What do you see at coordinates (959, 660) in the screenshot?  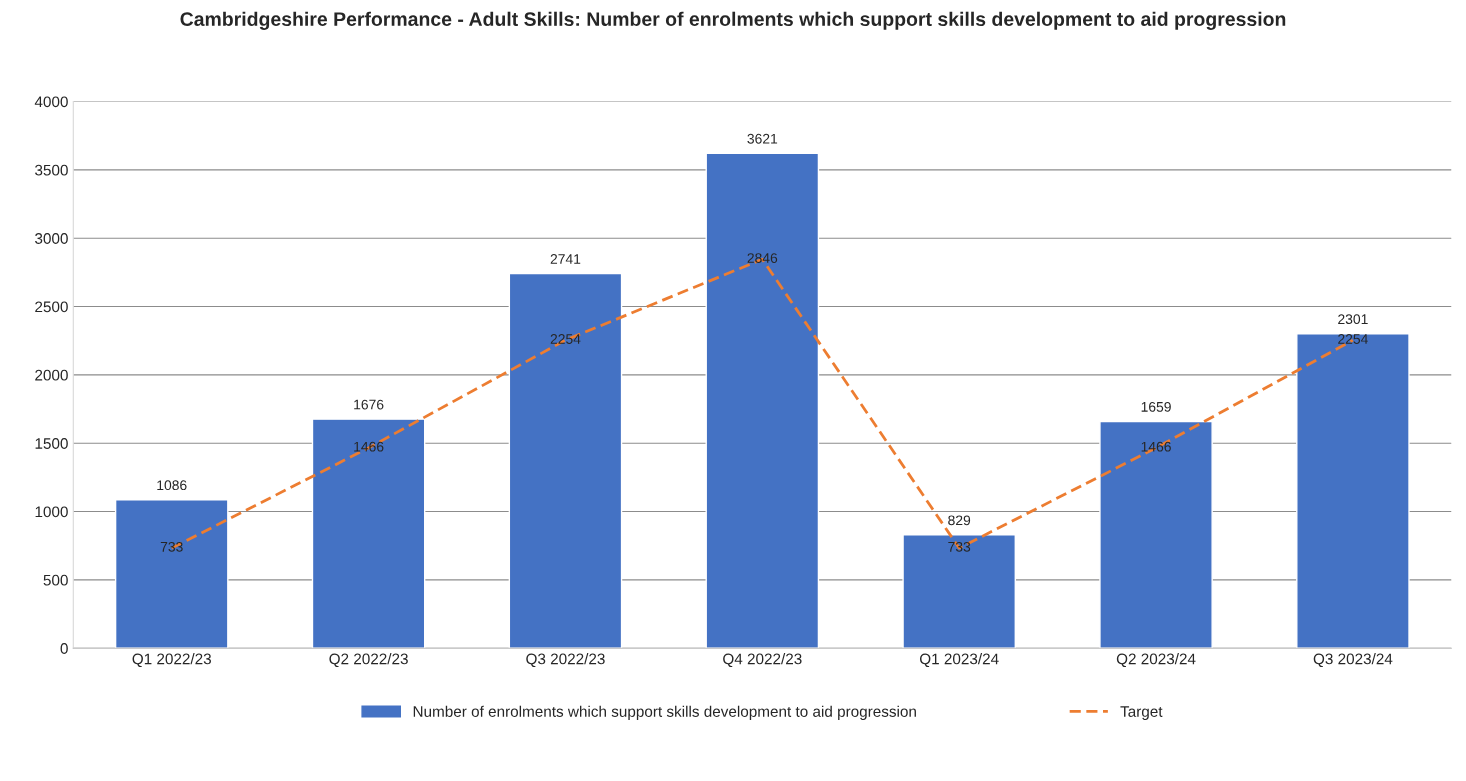 I see `x-tick-label: Q1 2023/24` at bounding box center [959, 660].